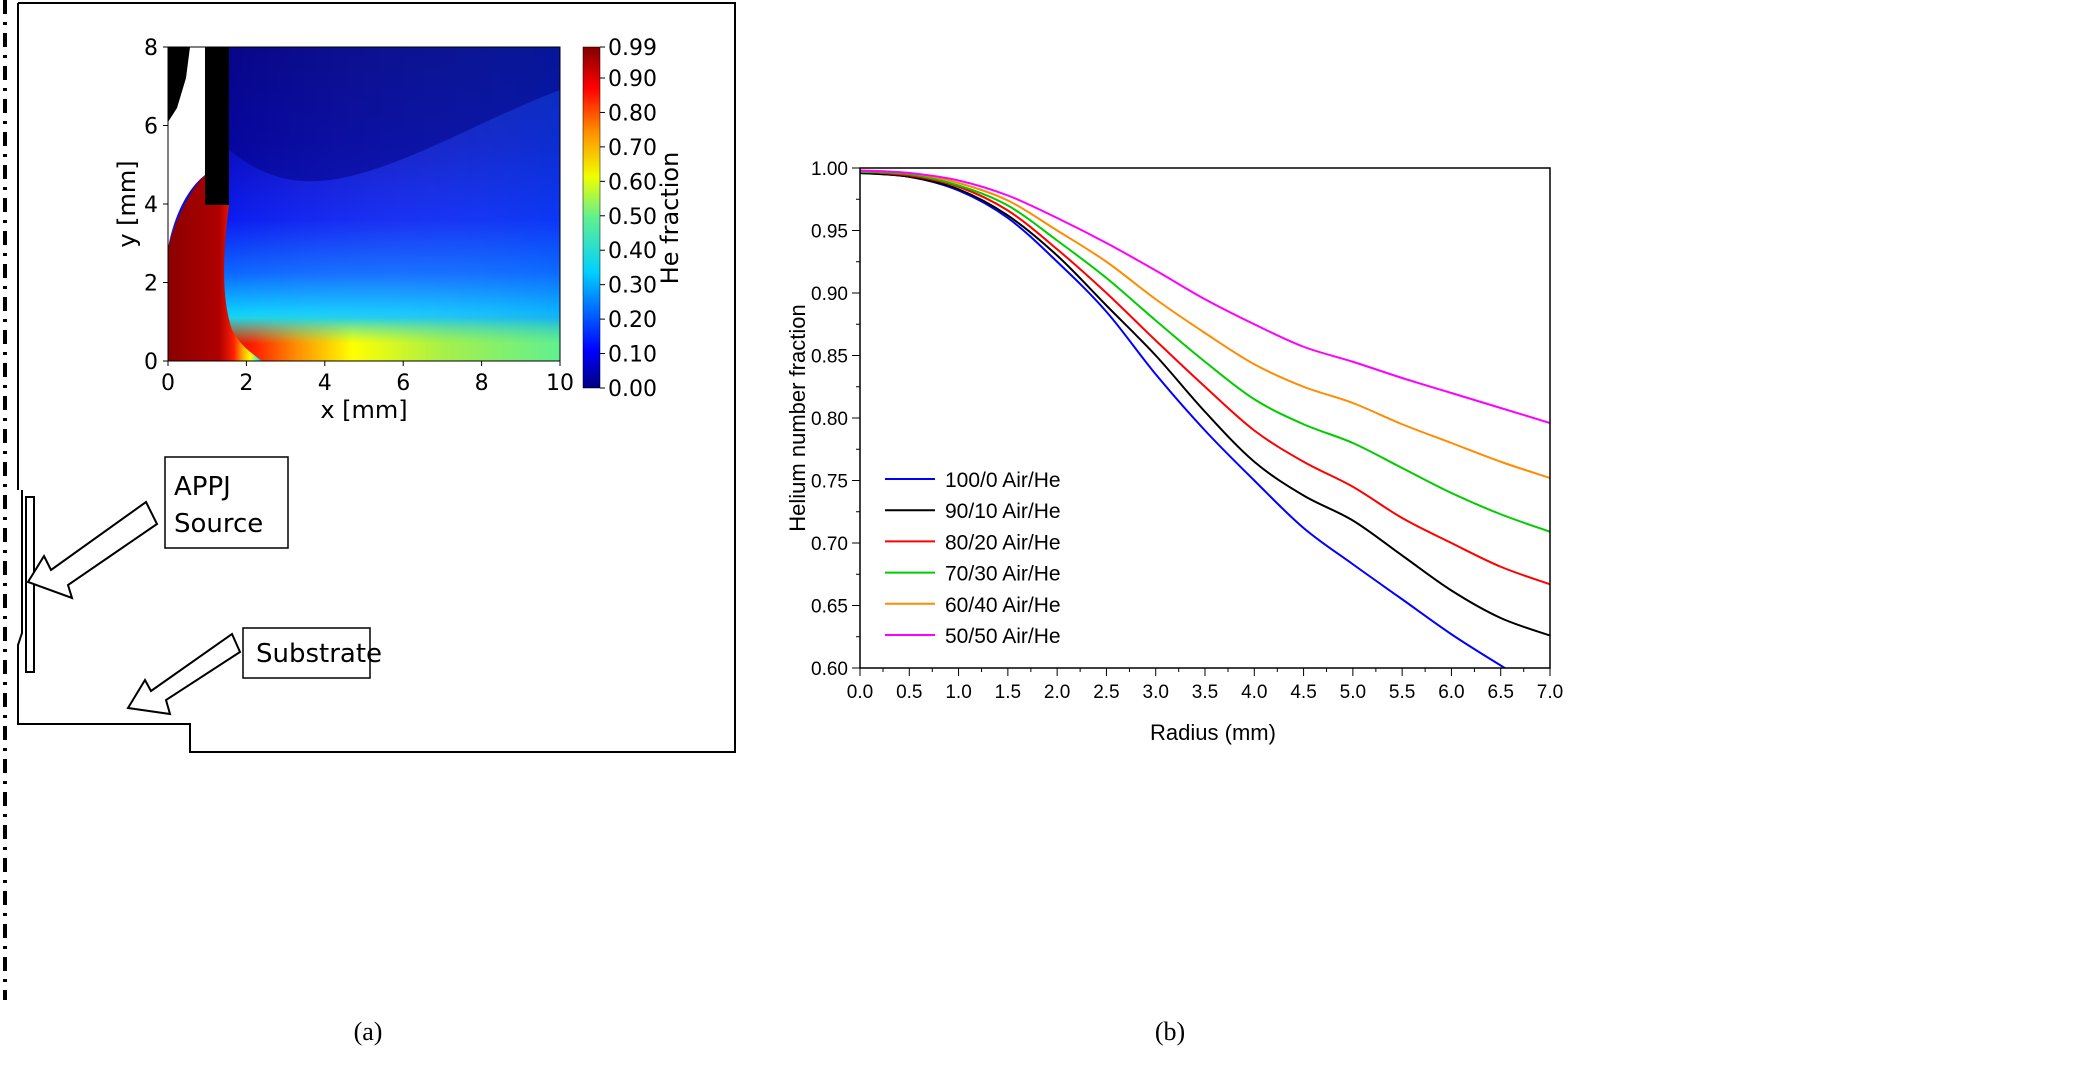 The width and height of the screenshot is (2100, 1080). I want to click on x-tick-label: 6.0, so click(1451, 692).